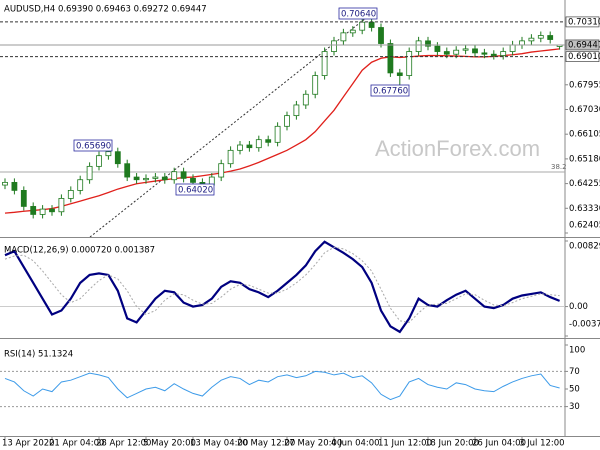 This screenshot has height=450, width=600. Describe the element at coordinates (577, 351) in the screenshot. I see `y-tick-label: 100` at that location.